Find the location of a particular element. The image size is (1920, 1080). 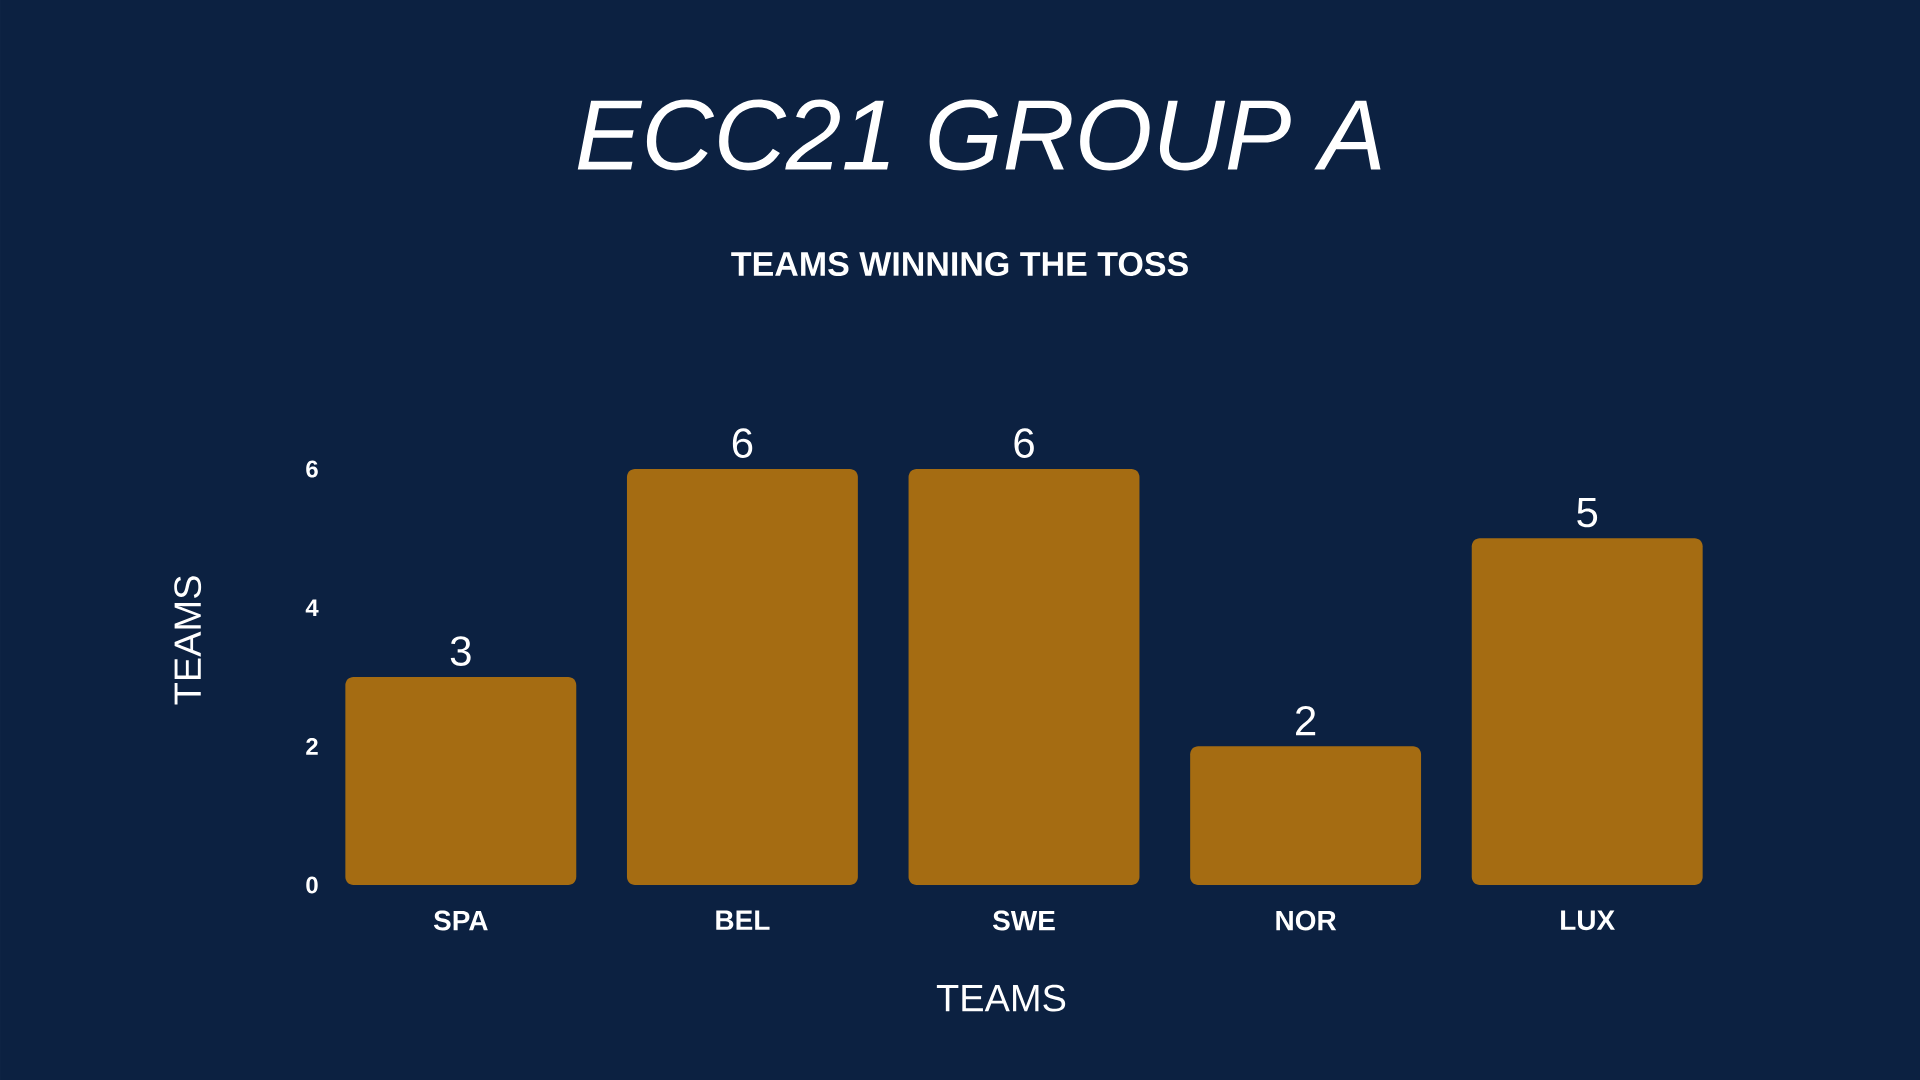

x-tick-label: LUX is located at coordinates (1588, 920).